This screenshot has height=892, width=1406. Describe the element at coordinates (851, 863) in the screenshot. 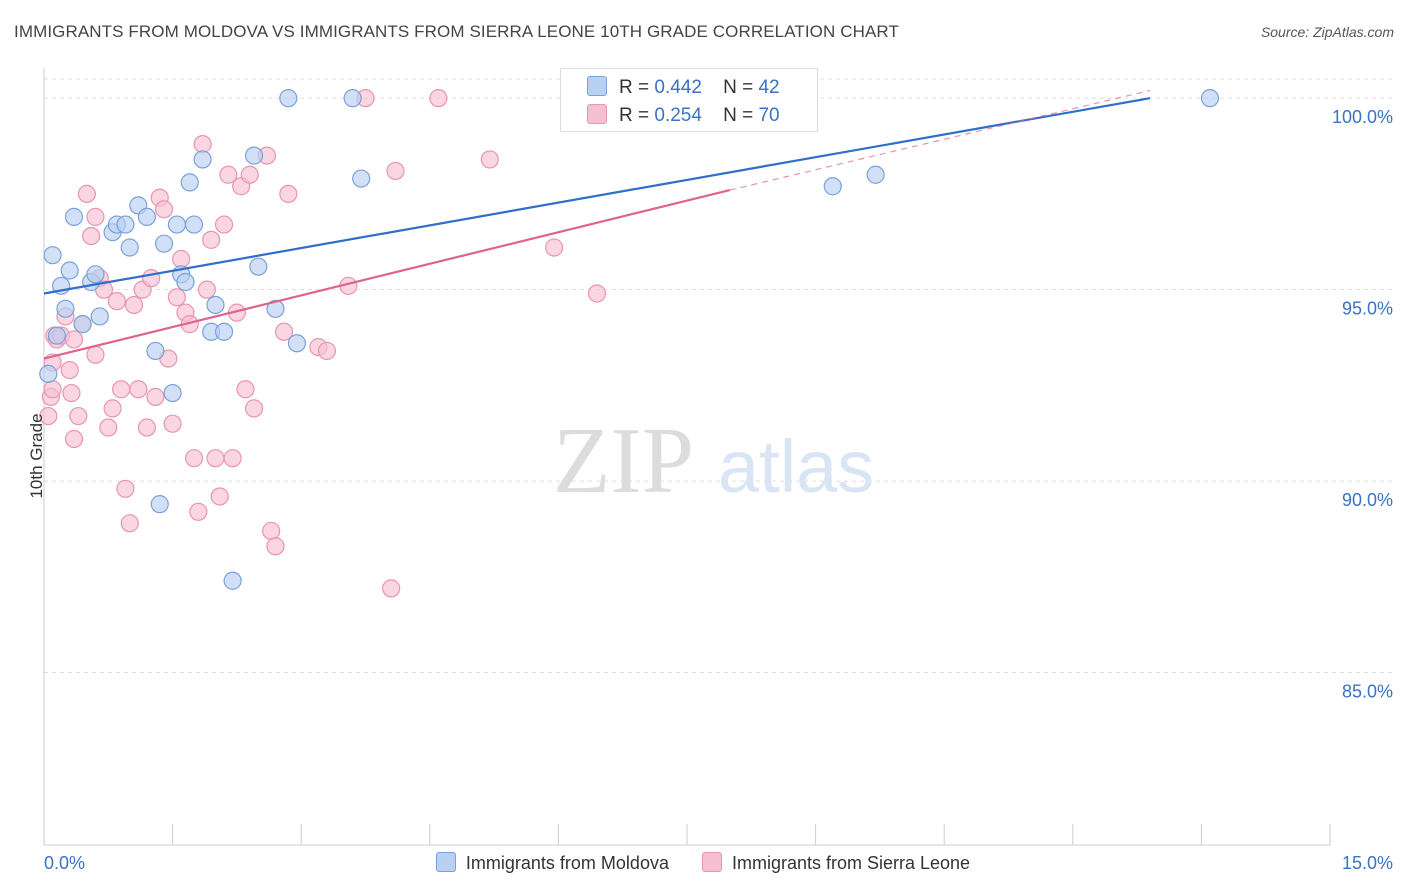

I see `legend-sierra-label: Immigrants from Sierra Leone` at that location.